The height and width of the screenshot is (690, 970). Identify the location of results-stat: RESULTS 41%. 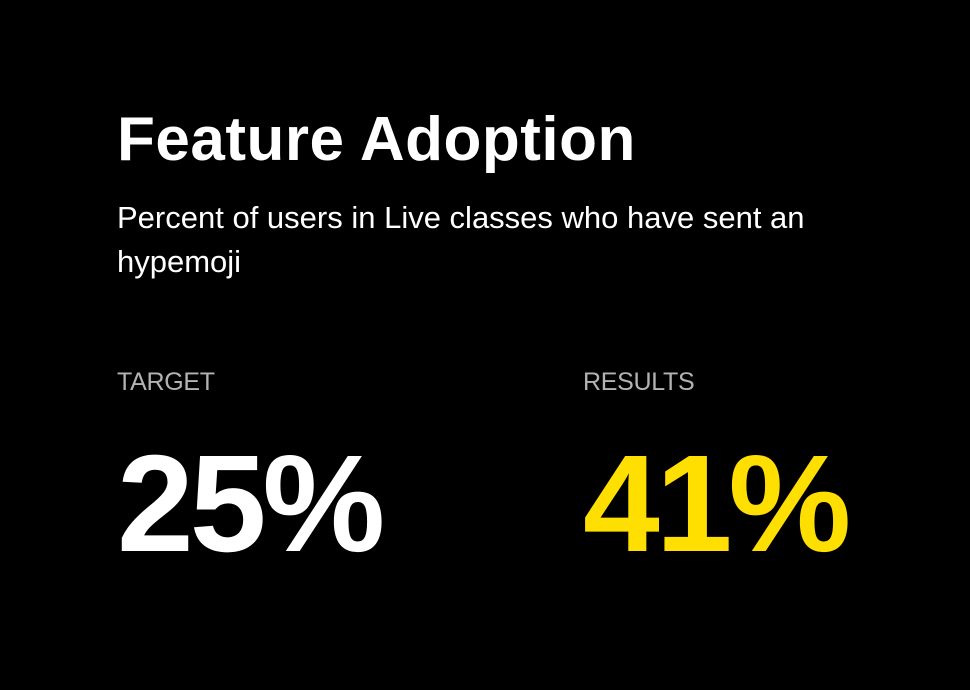
(717, 473).